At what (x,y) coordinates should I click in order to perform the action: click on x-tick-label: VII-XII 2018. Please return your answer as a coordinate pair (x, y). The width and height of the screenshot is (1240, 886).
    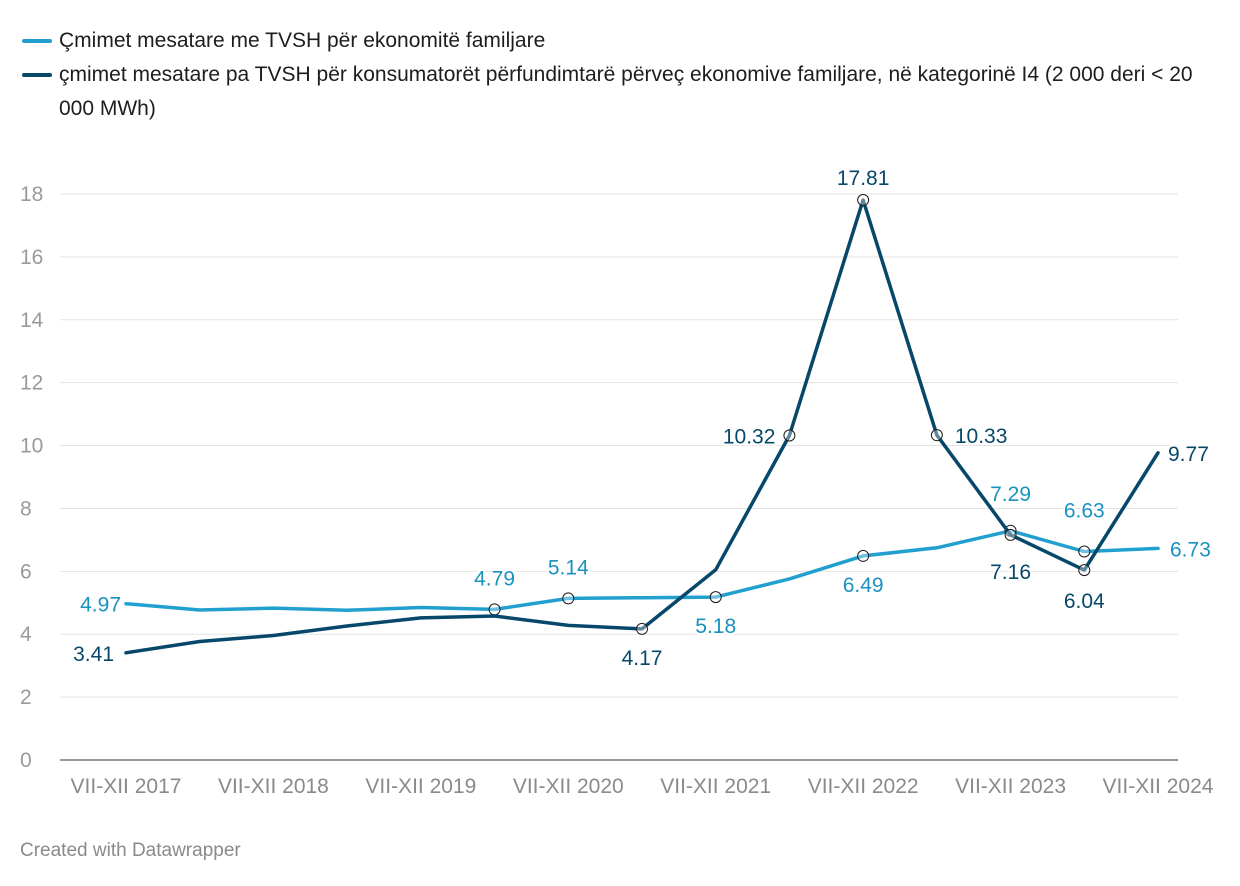
    Looking at the image, I should click on (273, 786).